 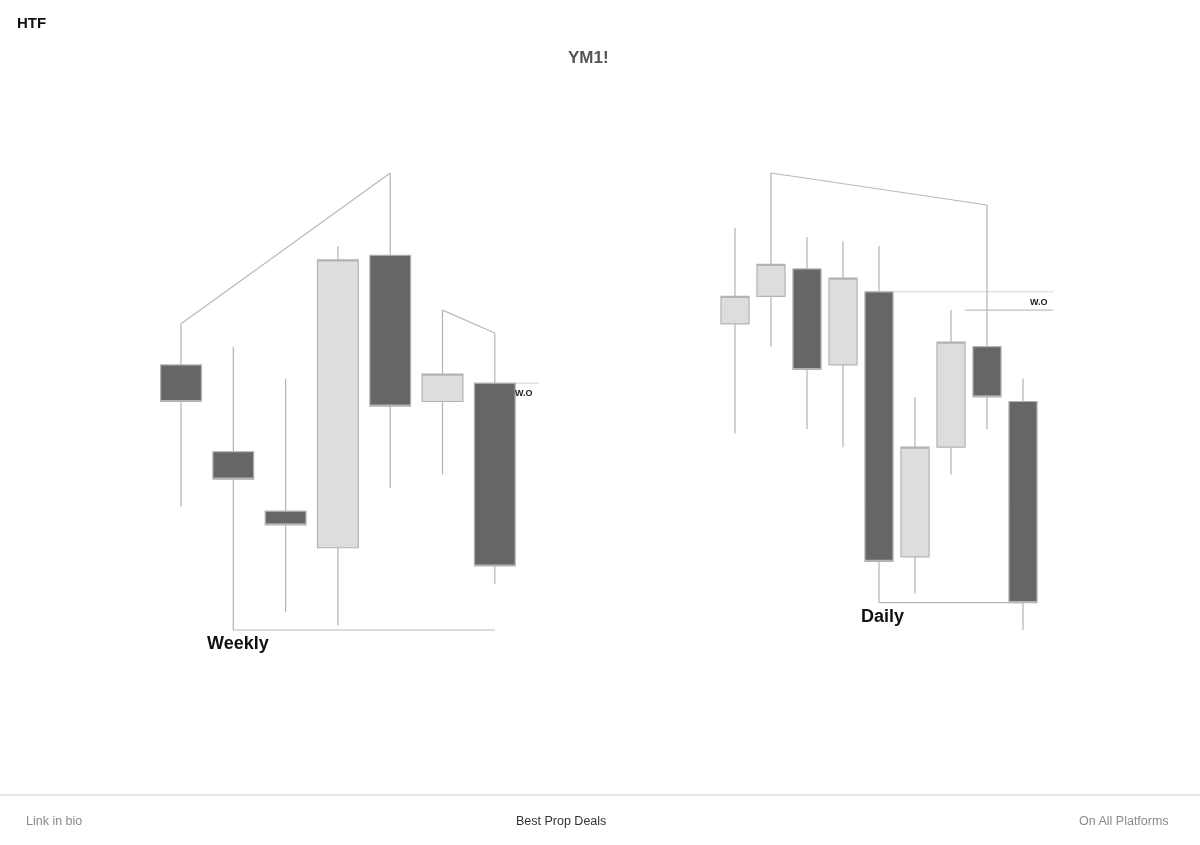 I want to click on text: YM1!, so click(x=588, y=57).